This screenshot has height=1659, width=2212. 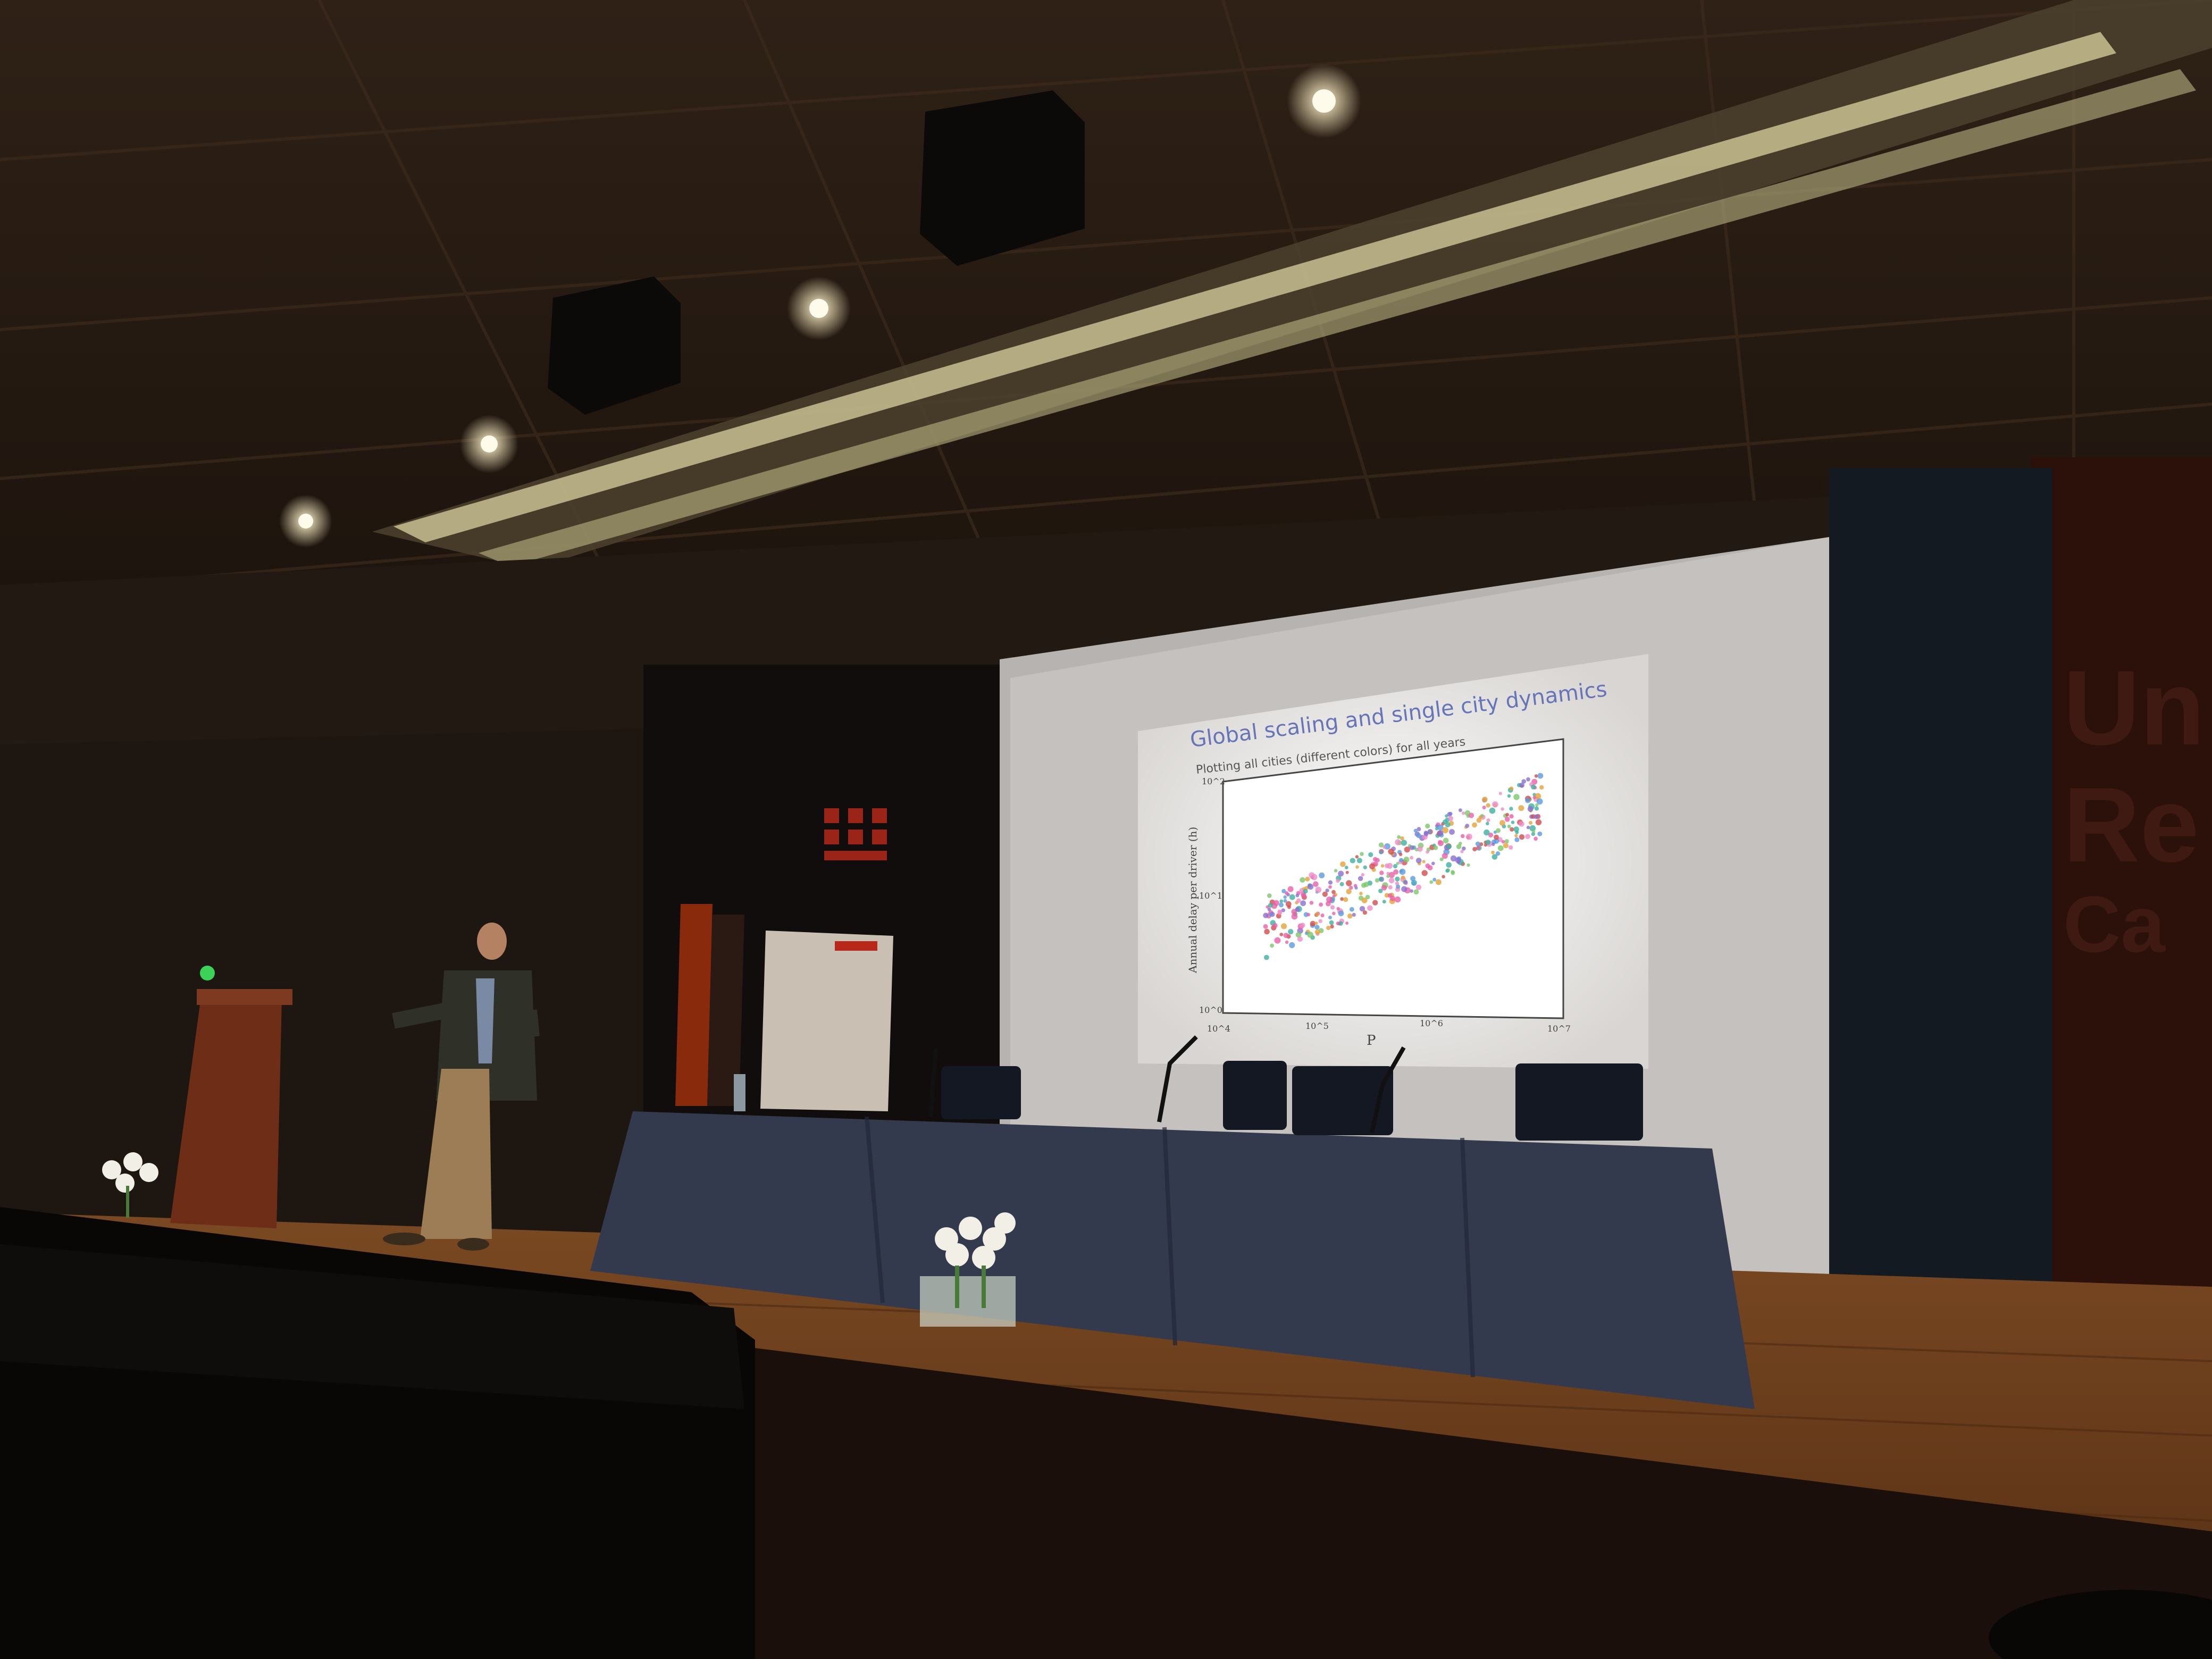 I want to click on water-bottle, so click(x=739, y=1092).